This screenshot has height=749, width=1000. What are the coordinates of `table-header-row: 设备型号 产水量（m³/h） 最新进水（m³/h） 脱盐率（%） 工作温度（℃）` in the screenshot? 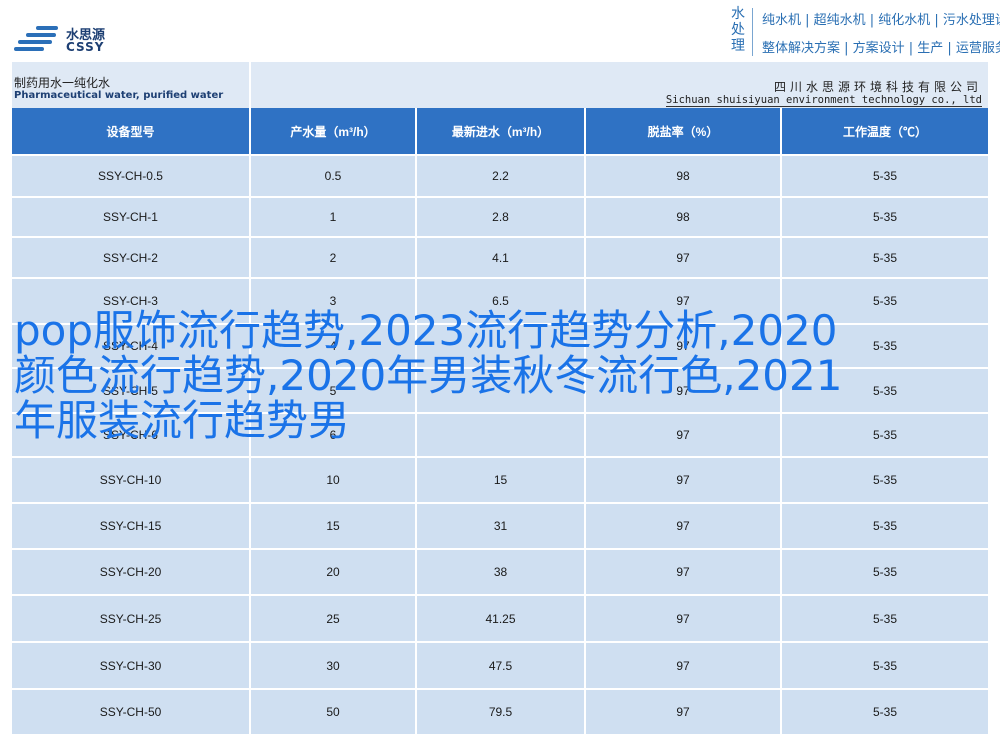 It's located at (500, 132).